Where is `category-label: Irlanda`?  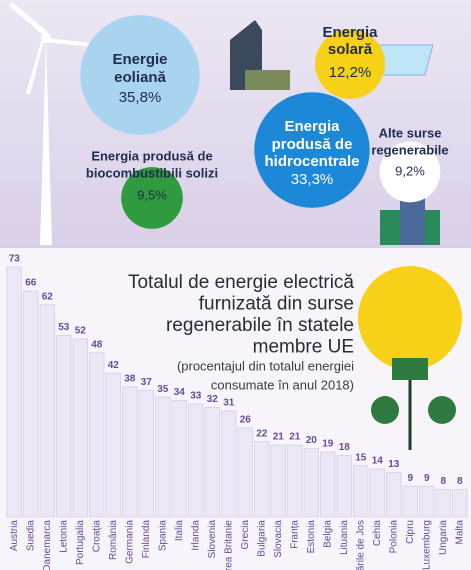
category-label: Irlanda is located at coordinates (195, 535).